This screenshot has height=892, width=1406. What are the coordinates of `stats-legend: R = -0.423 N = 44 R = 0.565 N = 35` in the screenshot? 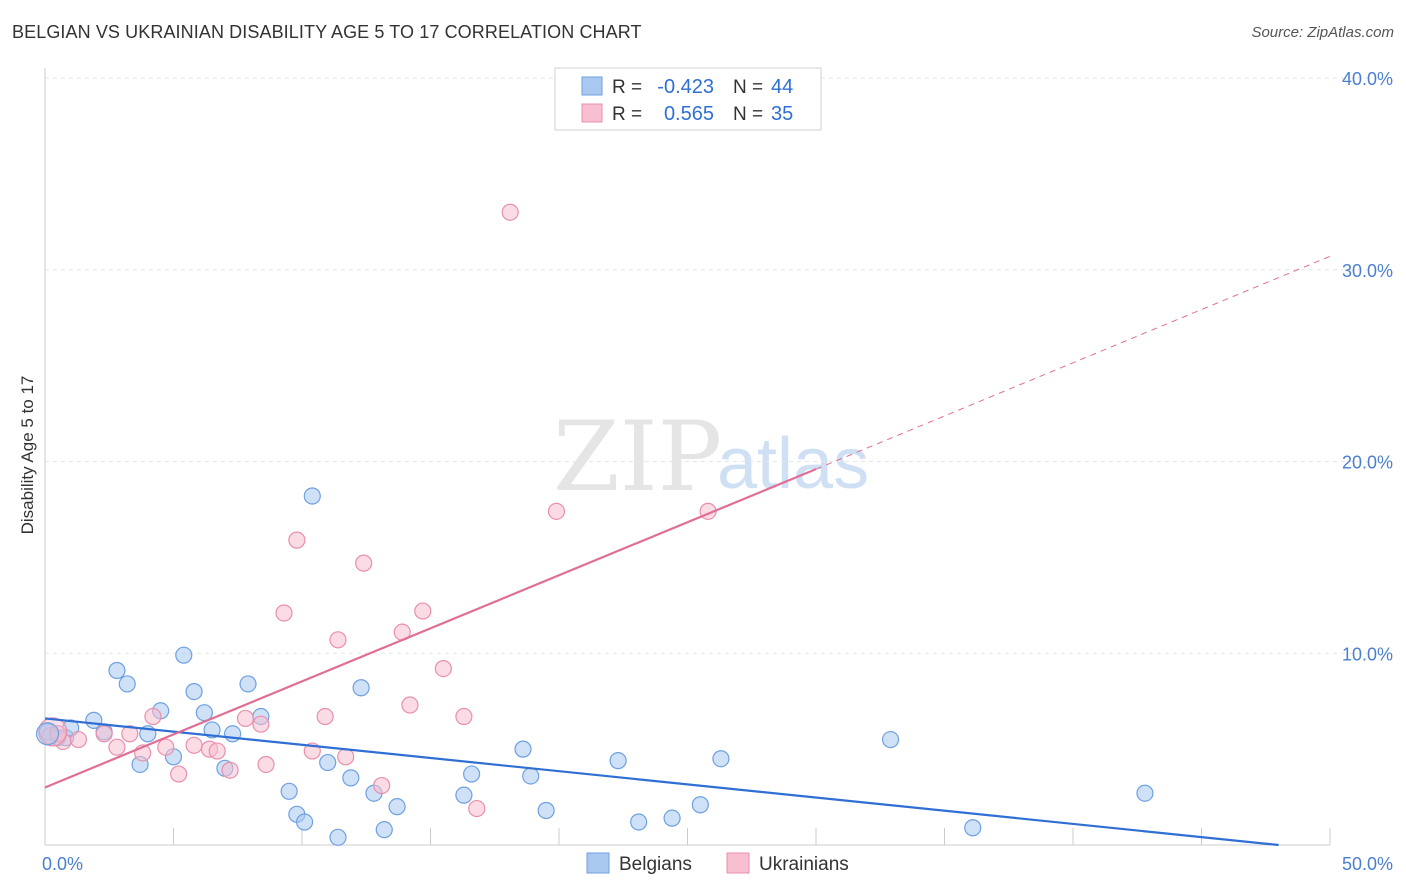 It's located at (688, 99).